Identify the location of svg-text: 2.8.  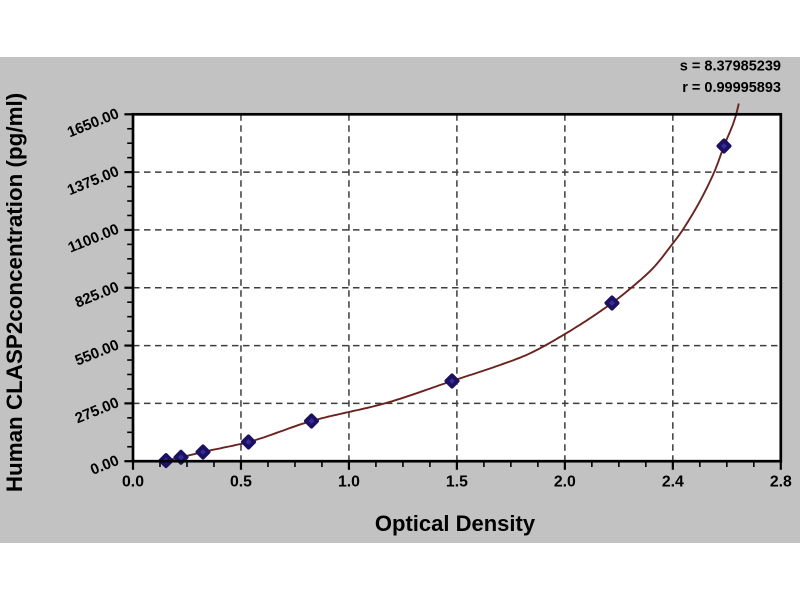
(781, 482).